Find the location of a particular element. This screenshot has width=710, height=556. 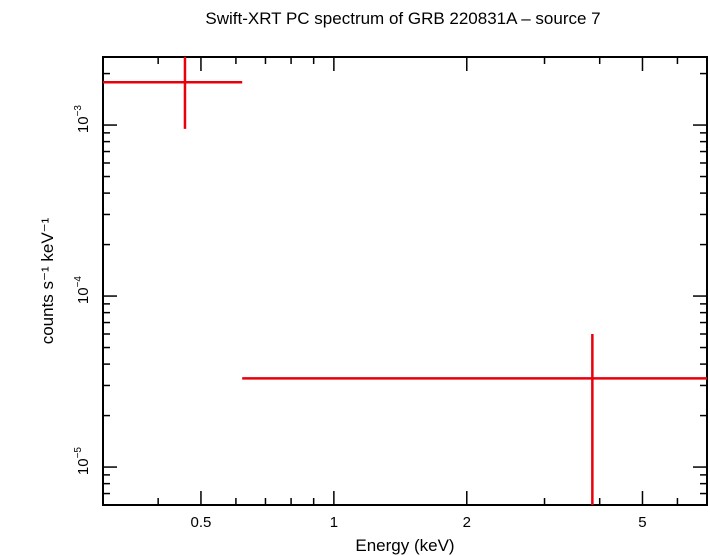

x-tick-labels: 0.5 1 2 5 is located at coordinates (419, 522).